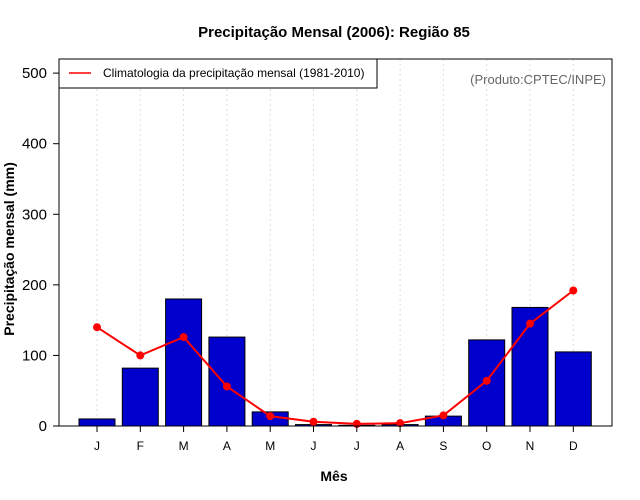 This screenshot has height=500, width=640. Describe the element at coordinates (34, 214) in the screenshot. I see `y-tick-label: 300` at that location.